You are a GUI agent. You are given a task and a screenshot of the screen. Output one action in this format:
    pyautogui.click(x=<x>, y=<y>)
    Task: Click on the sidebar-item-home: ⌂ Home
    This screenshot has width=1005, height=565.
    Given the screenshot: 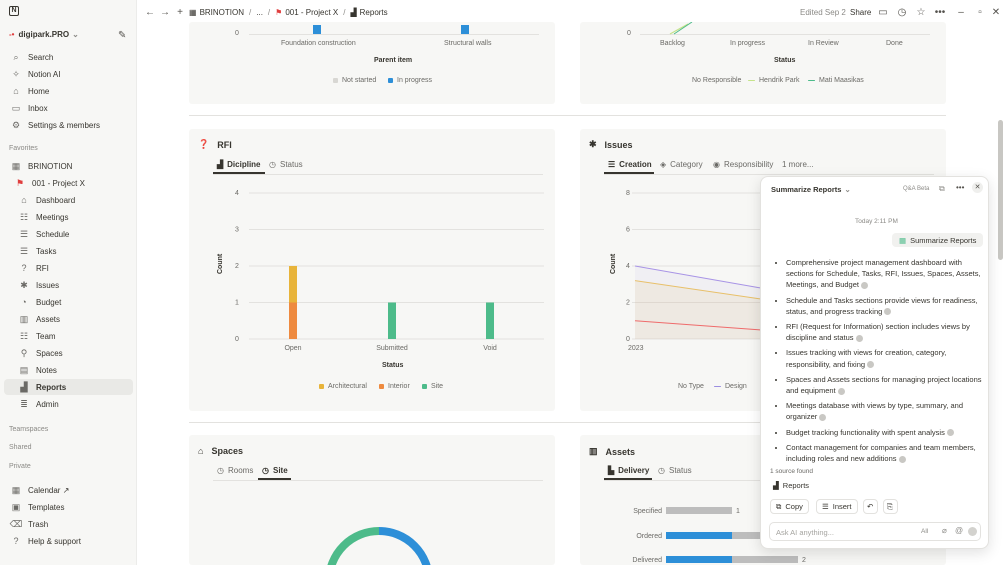 What is the action you would take?
    pyautogui.click(x=68, y=91)
    